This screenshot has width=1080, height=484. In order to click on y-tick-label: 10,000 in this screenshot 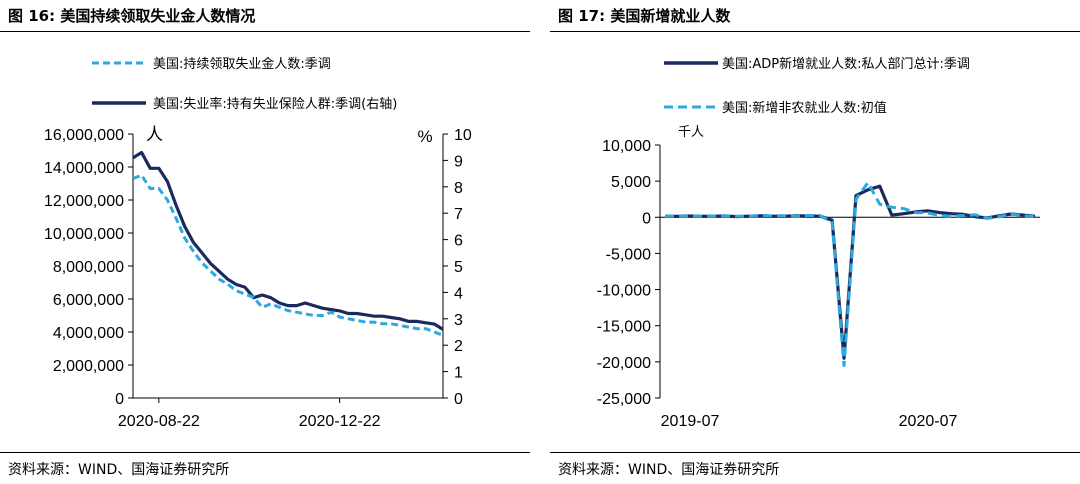, I will do `click(626, 146)`.